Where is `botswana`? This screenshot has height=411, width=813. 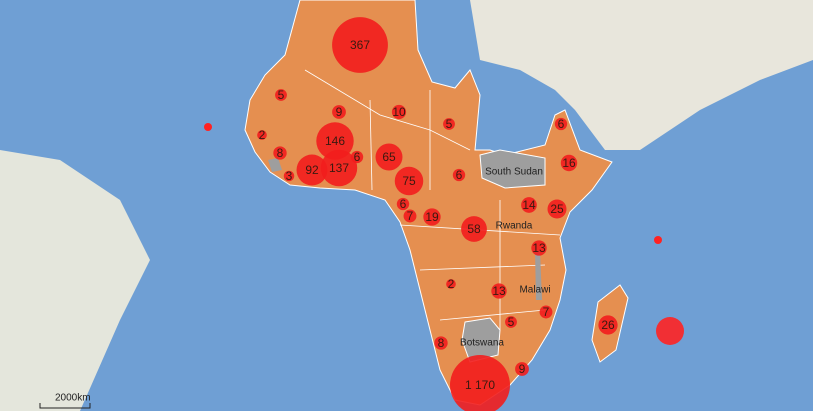
botswana is located at coordinates (481, 340).